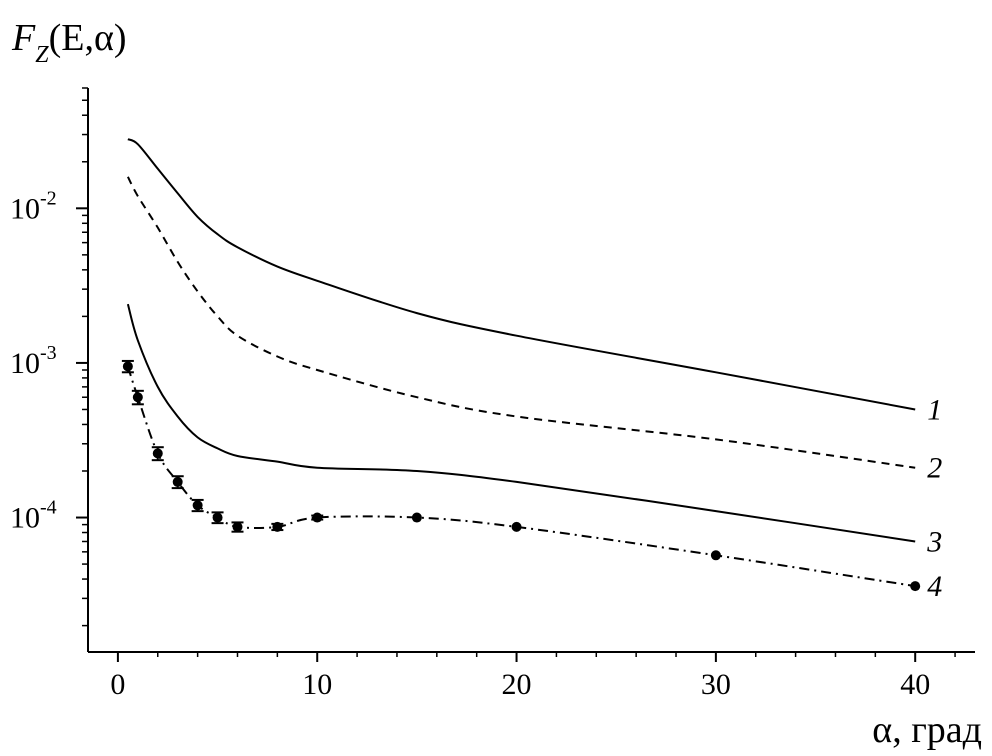 The width and height of the screenshot is (992, 756). I want to click on y-axis-label-sub: Z, so click(42, 55).